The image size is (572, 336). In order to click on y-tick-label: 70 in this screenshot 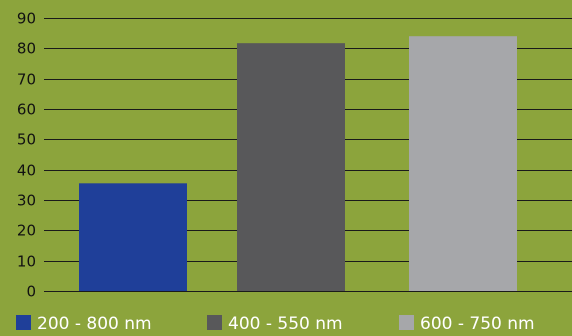, I will do `click(26, 80)`.